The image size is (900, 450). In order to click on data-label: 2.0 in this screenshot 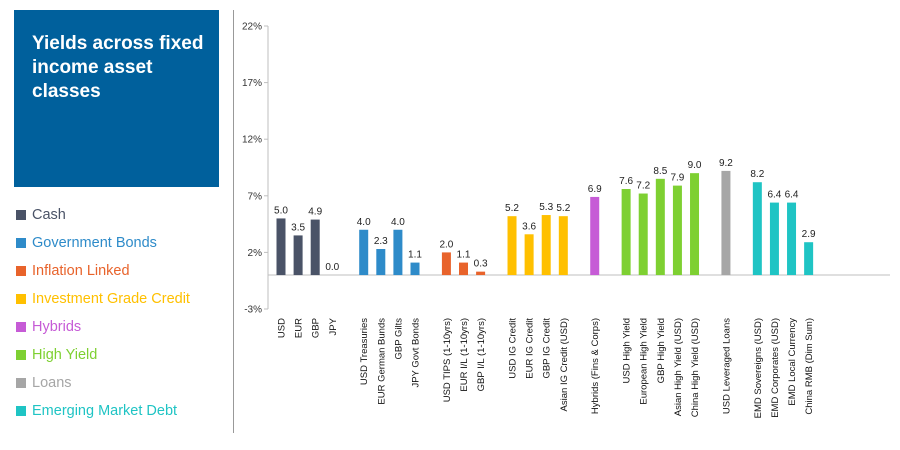, I will do `click(446, 244)`.